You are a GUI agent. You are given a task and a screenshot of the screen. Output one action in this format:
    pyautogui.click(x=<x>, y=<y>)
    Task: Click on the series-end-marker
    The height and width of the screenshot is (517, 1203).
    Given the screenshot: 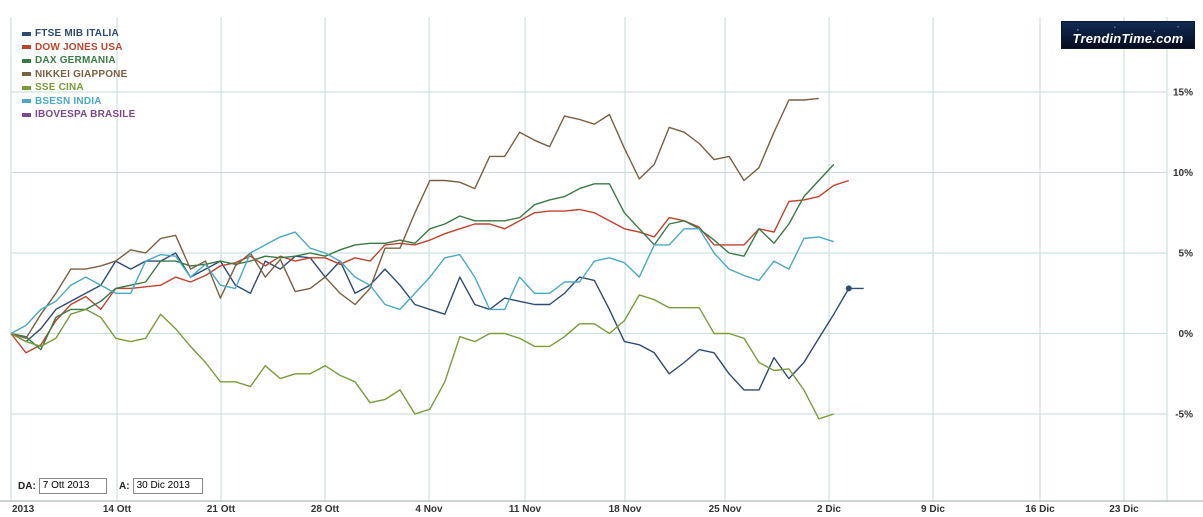 What is the action you would take?
    pyautogui.click(x=848, y=288)
    